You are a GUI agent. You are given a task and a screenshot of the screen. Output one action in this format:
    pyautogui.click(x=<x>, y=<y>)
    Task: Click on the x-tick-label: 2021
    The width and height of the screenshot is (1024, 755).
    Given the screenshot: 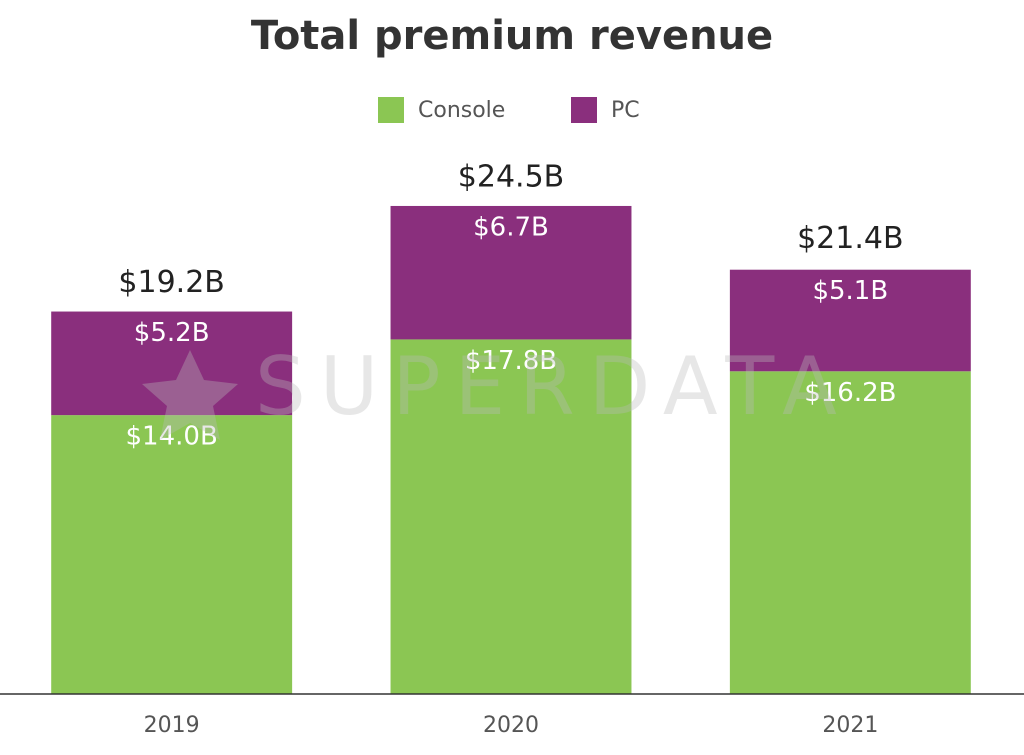 What is the action you would take?
    pyautogui.click(x=850, y=725)
    